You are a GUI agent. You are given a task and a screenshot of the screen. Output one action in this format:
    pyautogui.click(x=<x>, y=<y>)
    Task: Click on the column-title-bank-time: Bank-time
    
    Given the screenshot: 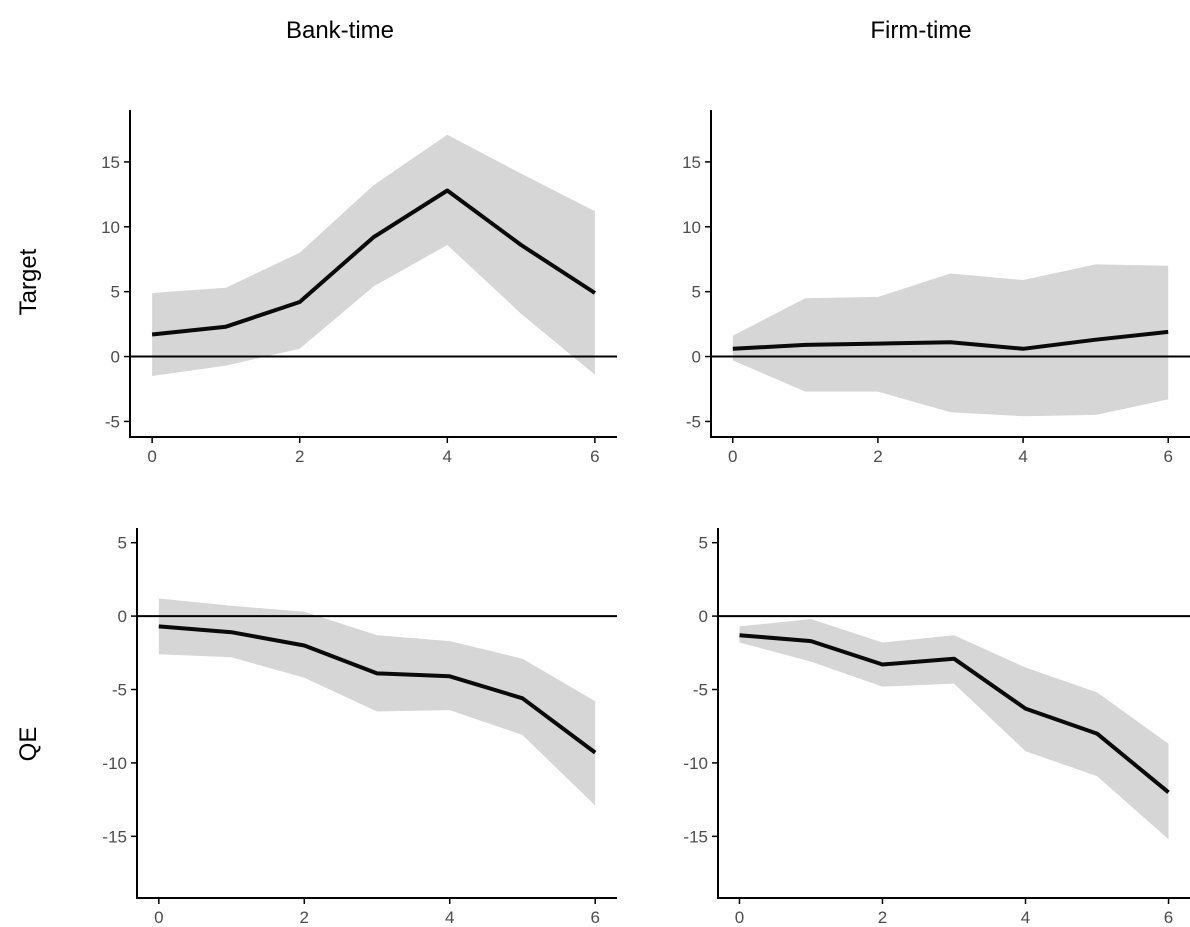 What is the action you would take?
    pyautogui.click(x=340, y=30)
    